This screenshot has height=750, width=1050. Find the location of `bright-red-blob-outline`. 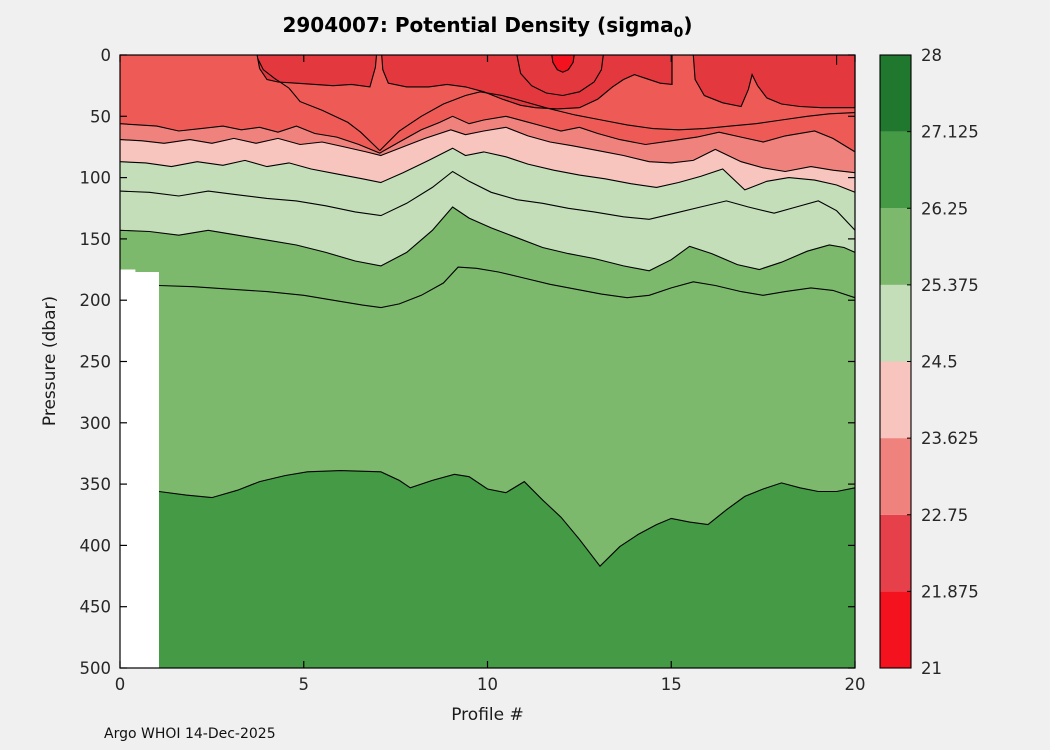

bright-red-blob-outline is located at coordinates (563, 63).